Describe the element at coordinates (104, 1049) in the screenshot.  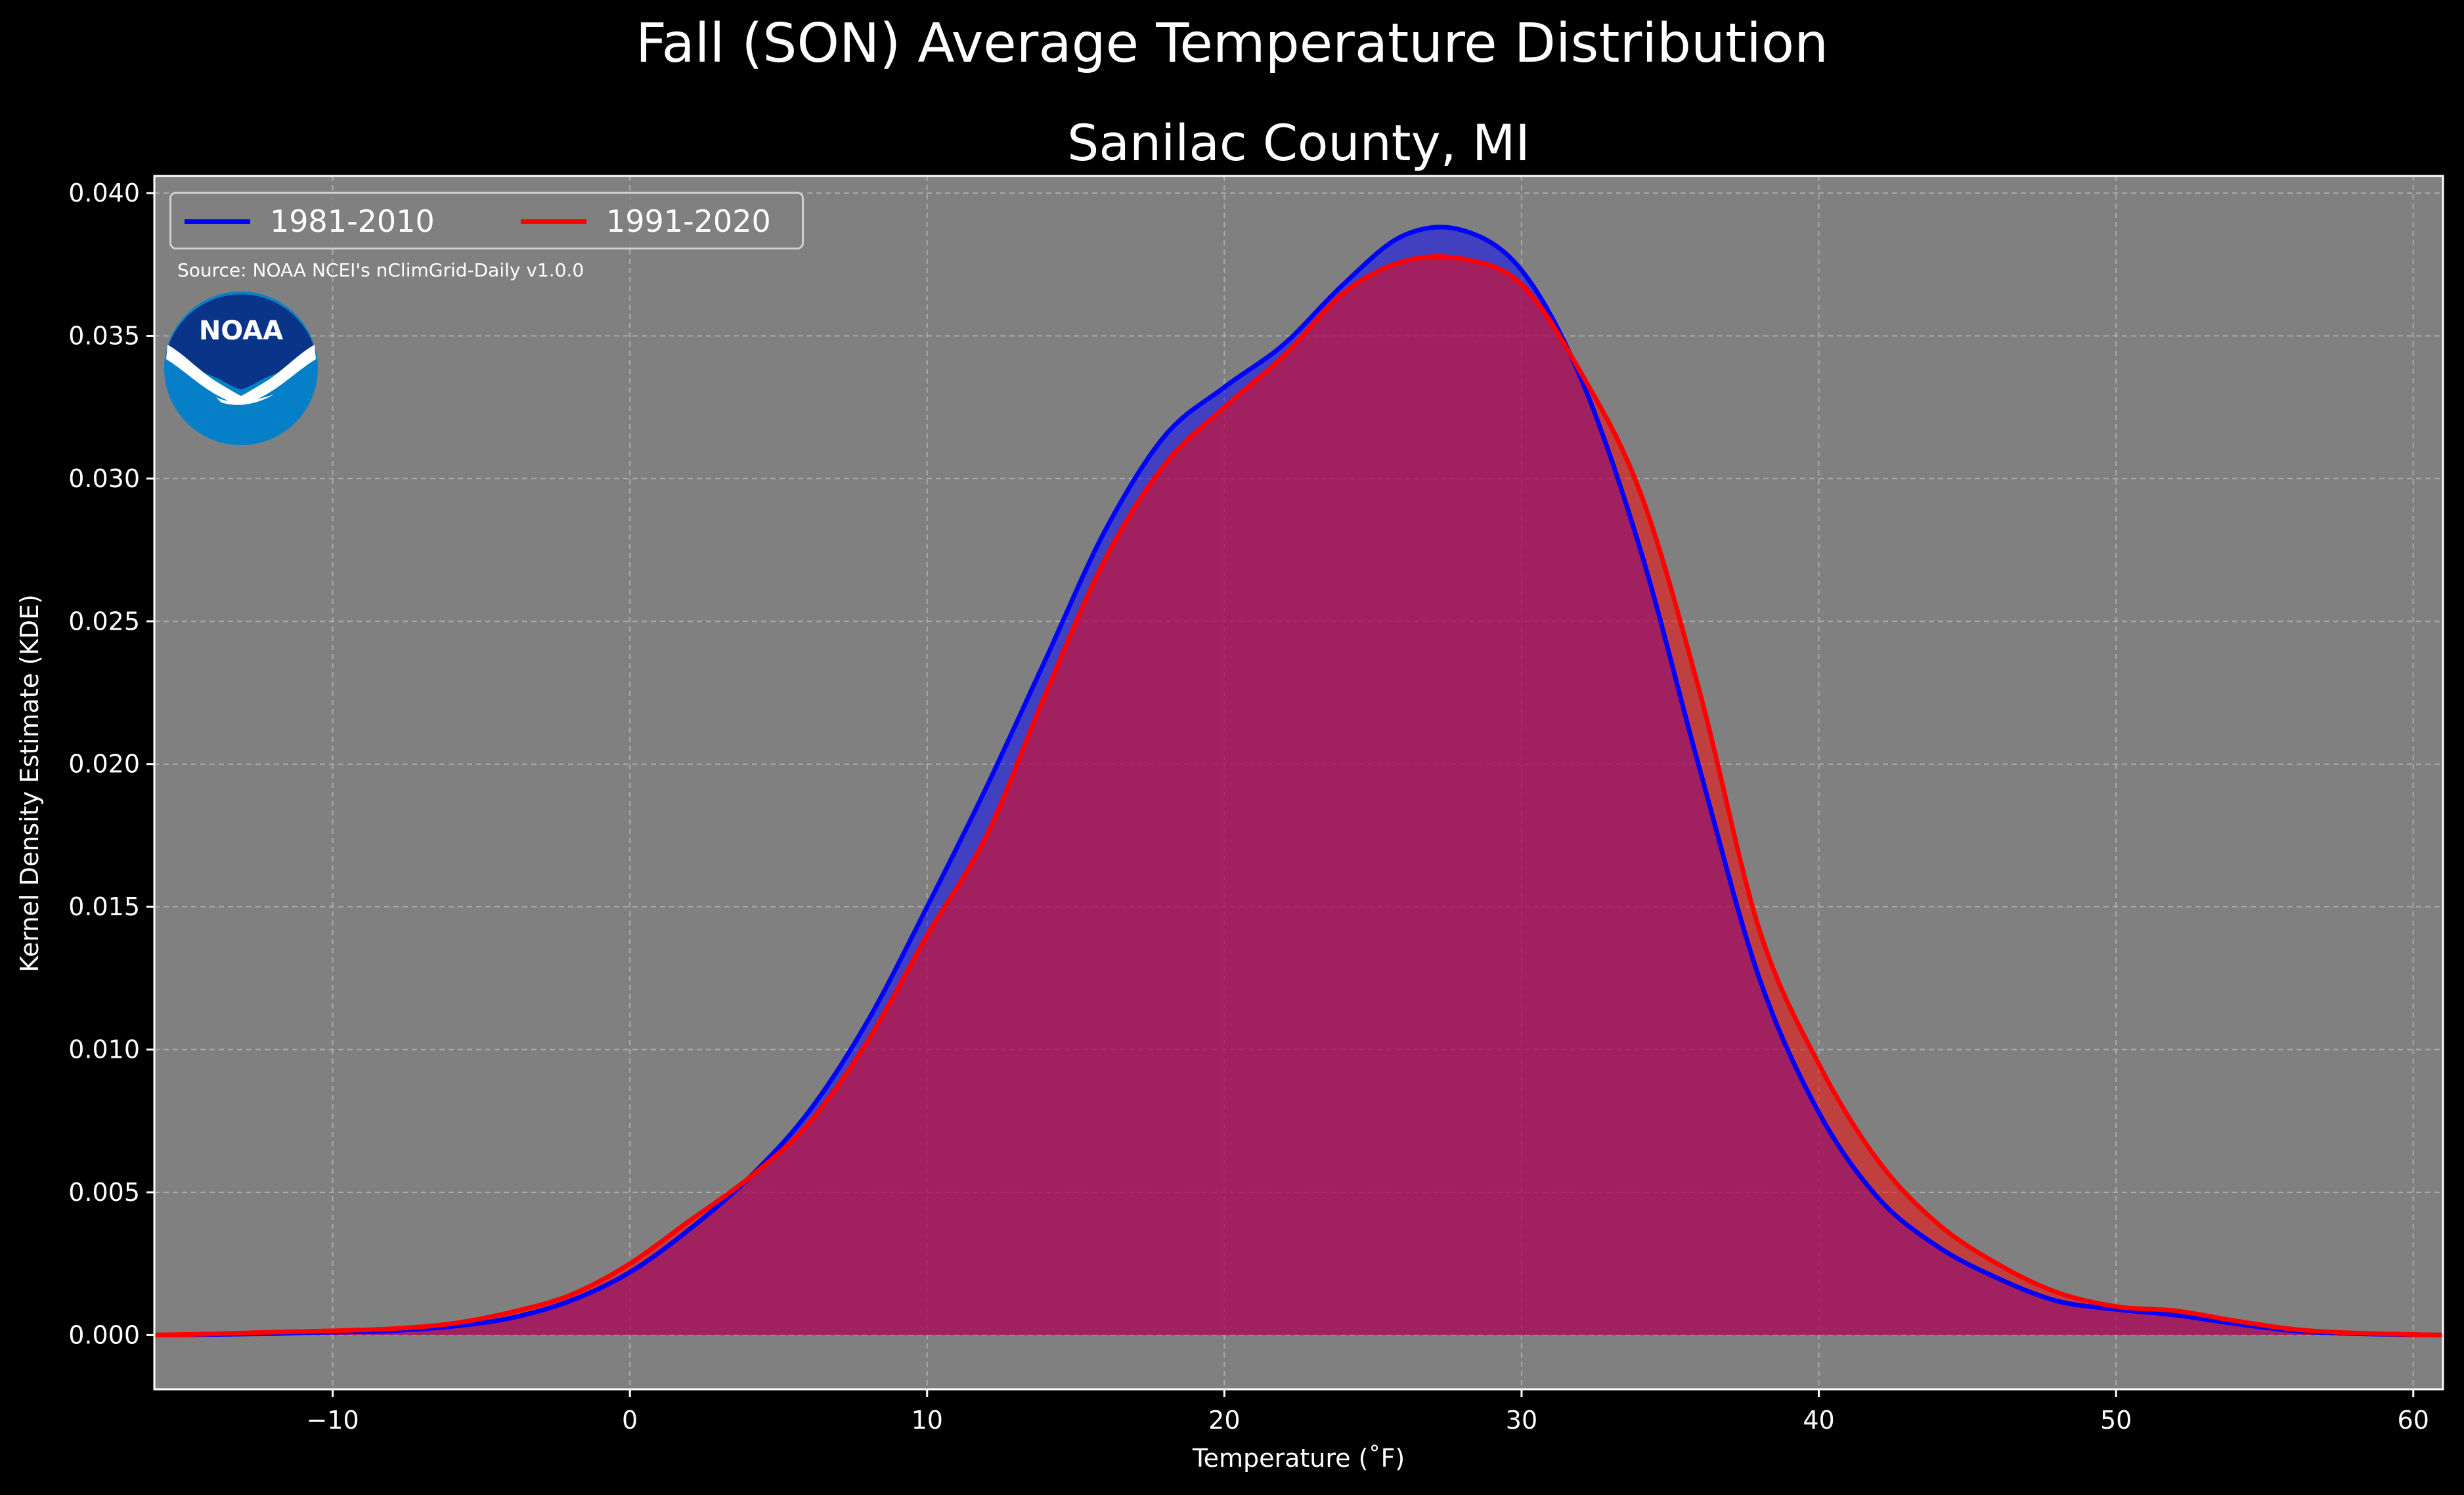
I see `y-tick-label: 0.010` at that location.